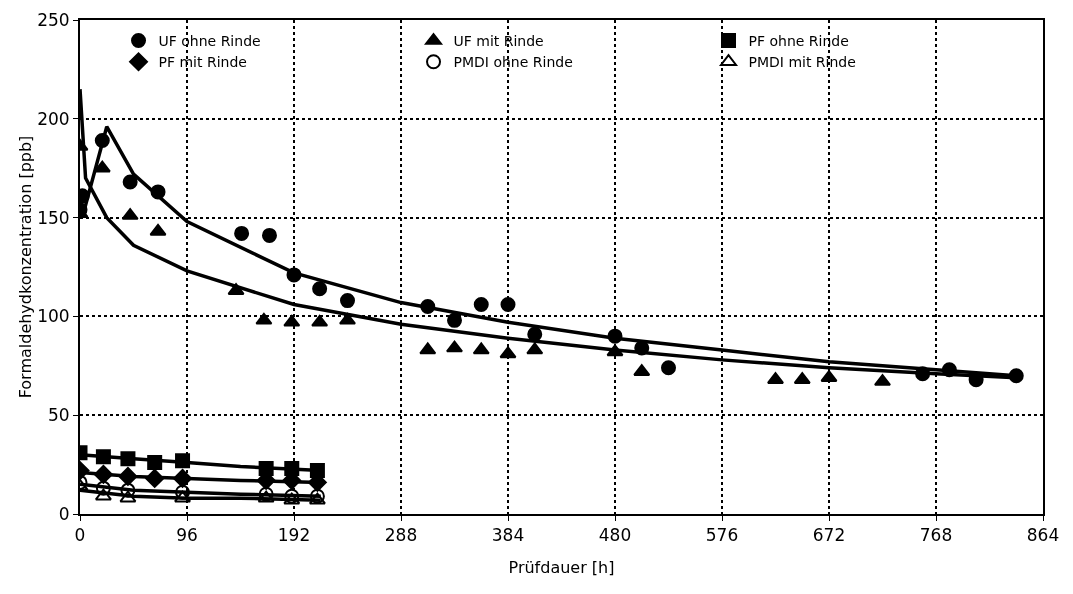 This screenshot has height=594, width=1073. Describe the element at coordinates (294, 535) in the screenshot. I see `x-tick-label: 192` at that location.